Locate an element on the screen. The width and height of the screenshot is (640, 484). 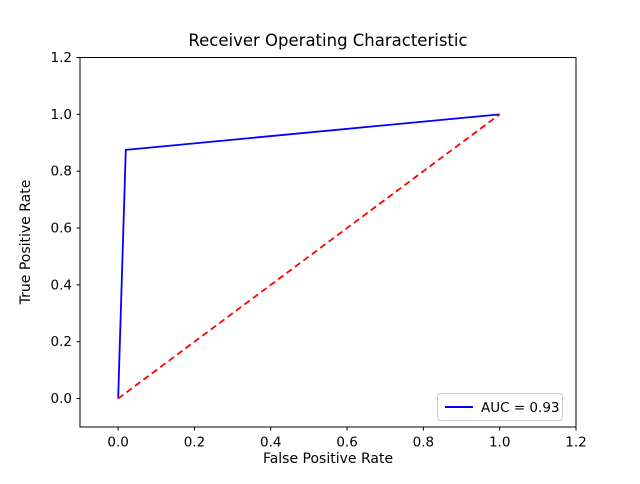
y-tick-label: 0.0 is located at coordinates (61, 399).